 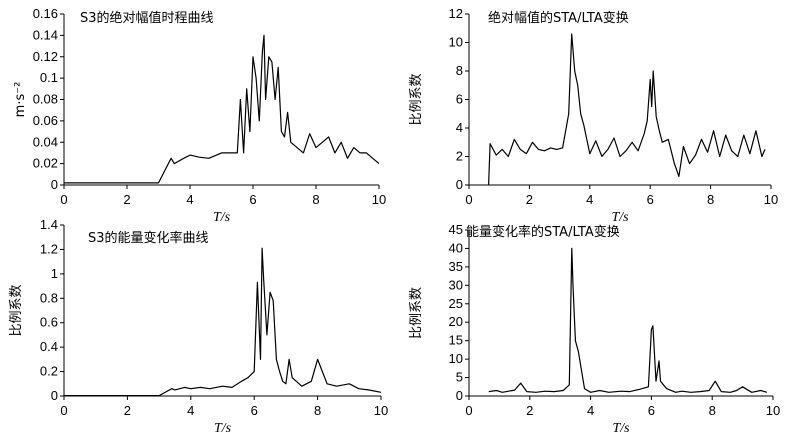 What do you see at coordinates (456, 266) in the screenshot?
I see `y-tick-label: 35` at bounding box center [456, 266].